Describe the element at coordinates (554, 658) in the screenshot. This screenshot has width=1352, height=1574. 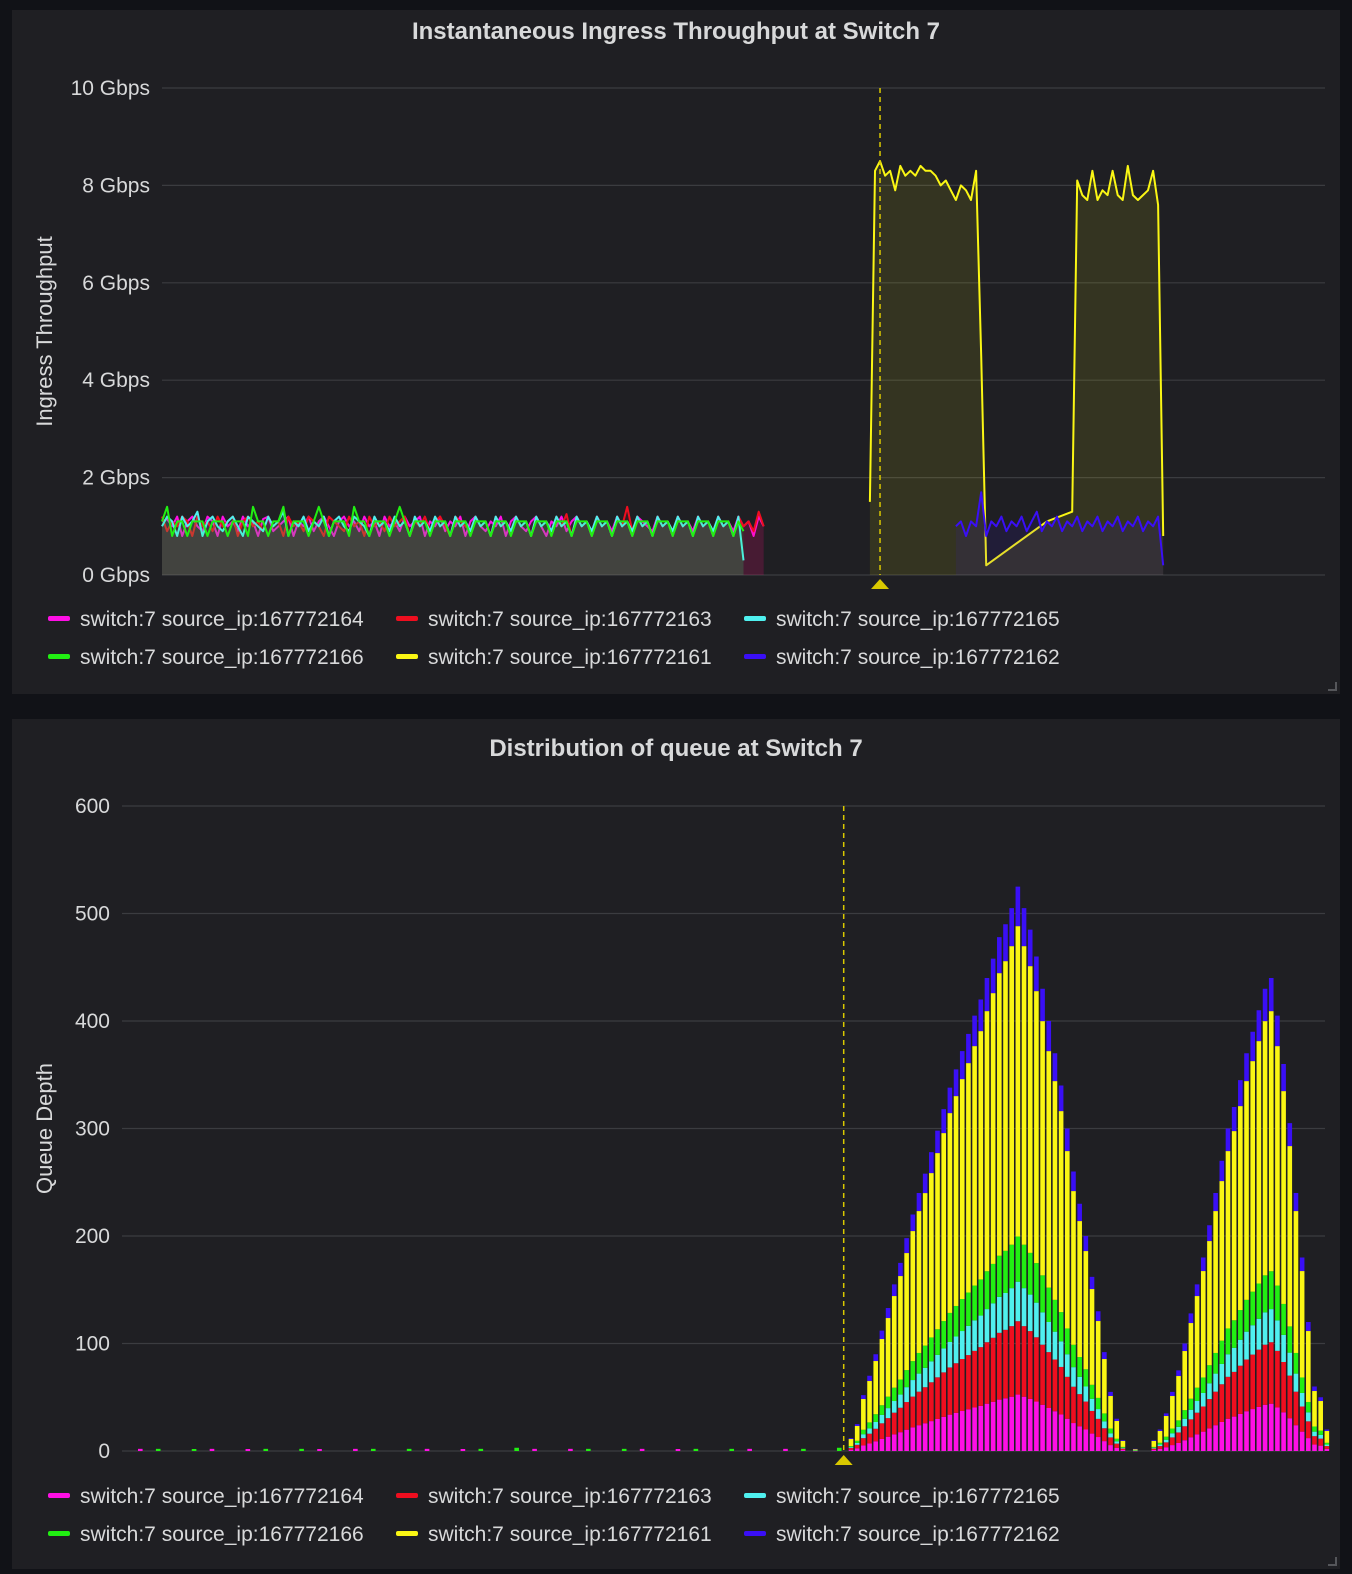
I see `legend-item: switch:7 source_ip:167772161` at that location.